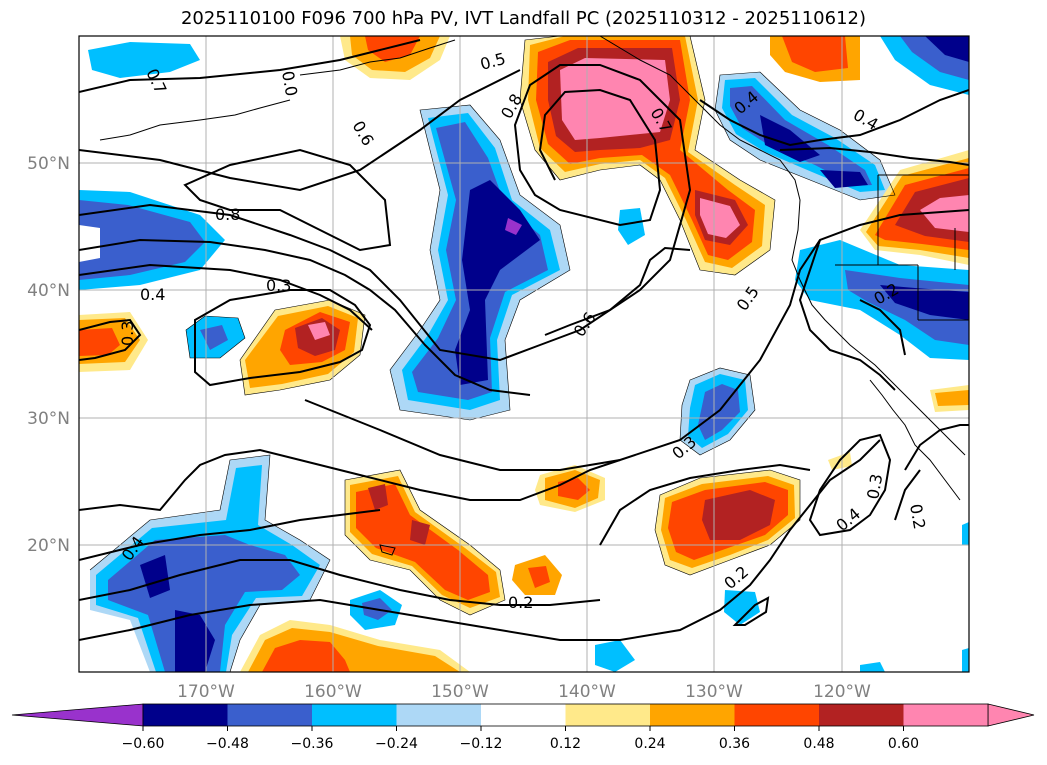 The width and height of the screenshot is (1047, 765). What do you see at coordinates (649, 744) in the screenshot?
I see `colorbar-tick-label: 0.24` at bounding box center [649, 744].